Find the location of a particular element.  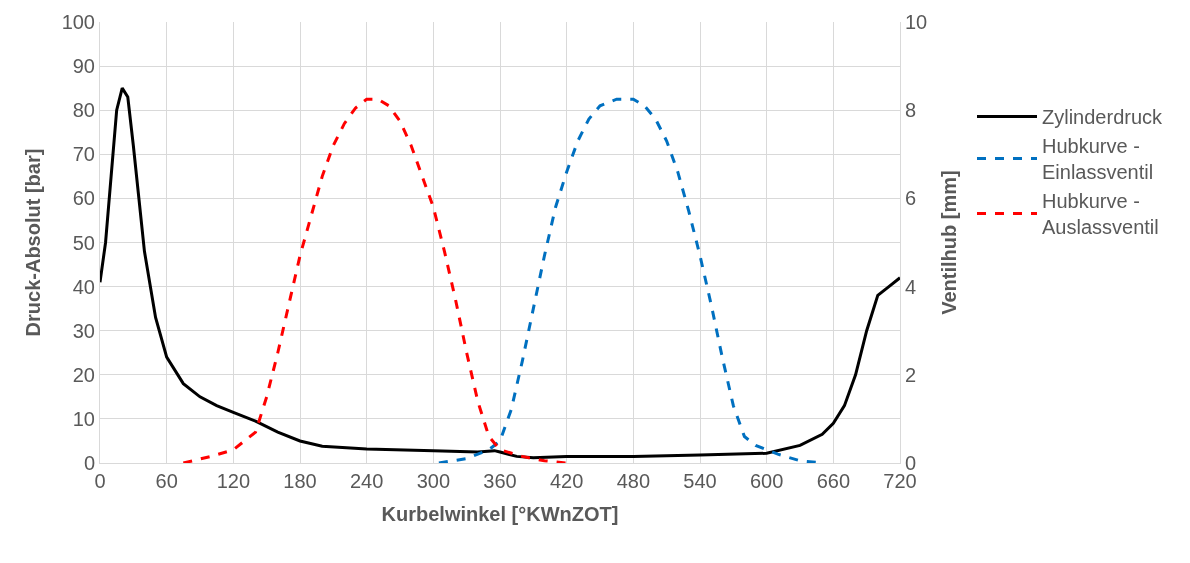

x-tick-label: 540 is located at coordinates (700, 481).